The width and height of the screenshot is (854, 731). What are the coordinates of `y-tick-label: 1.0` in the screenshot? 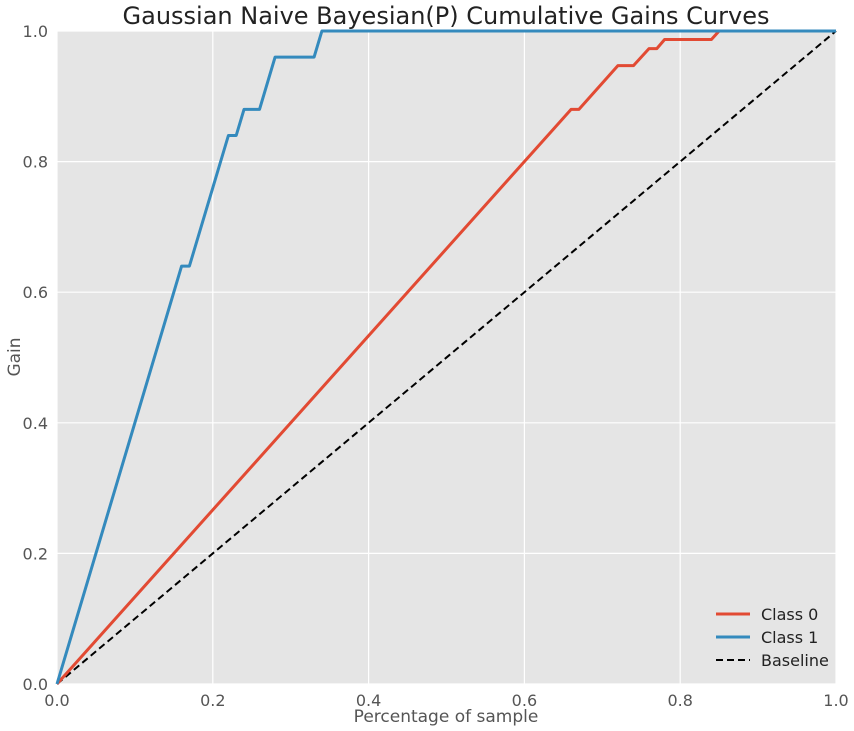 It's located at (35, 31).